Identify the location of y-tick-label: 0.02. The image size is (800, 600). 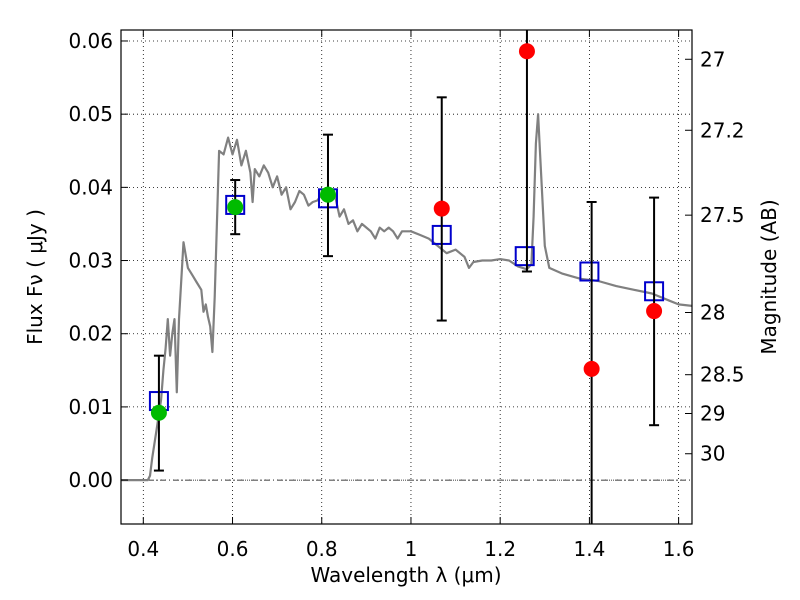
(90, 334).